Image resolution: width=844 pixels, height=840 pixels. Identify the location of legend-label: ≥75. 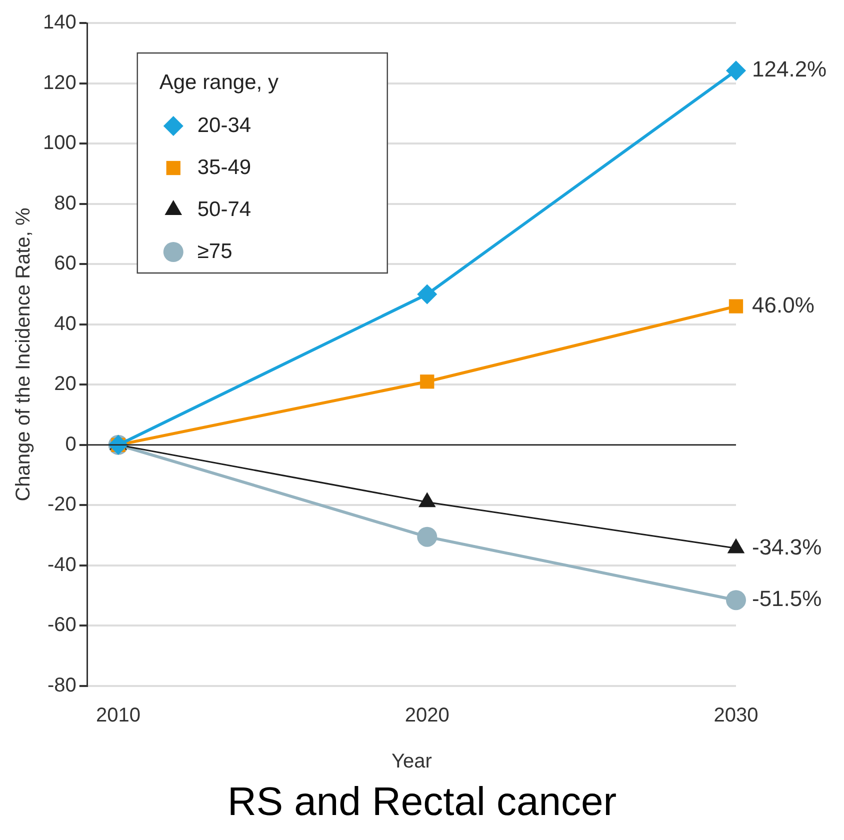
(214, 251).